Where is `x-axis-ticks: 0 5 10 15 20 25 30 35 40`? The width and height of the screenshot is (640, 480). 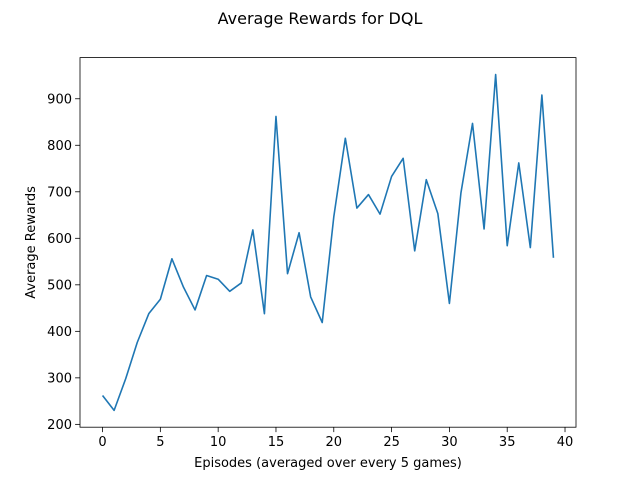 x-axis-ticks: 0 5 10 15 20 25 30 35 40 is located at coordinates (335, 438).